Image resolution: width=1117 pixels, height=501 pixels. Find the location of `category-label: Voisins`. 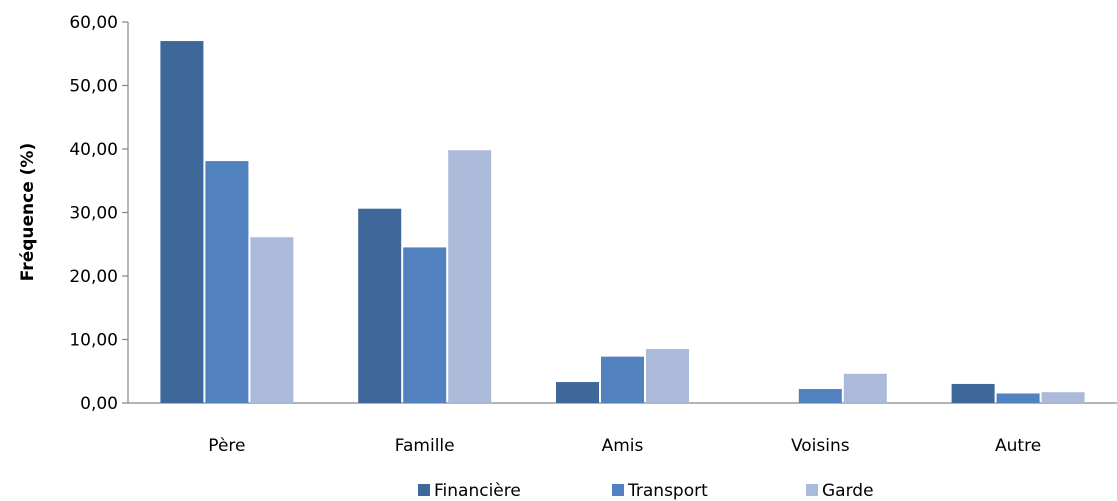

category-label: Voisins is located at coordinates (820, 446).